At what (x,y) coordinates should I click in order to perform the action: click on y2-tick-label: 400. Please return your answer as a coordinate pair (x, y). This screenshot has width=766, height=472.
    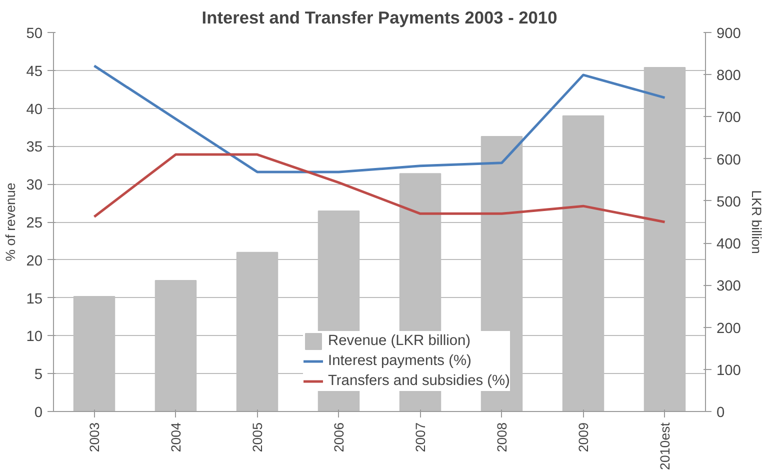
    Looking at the image, I should click on (728, 244).